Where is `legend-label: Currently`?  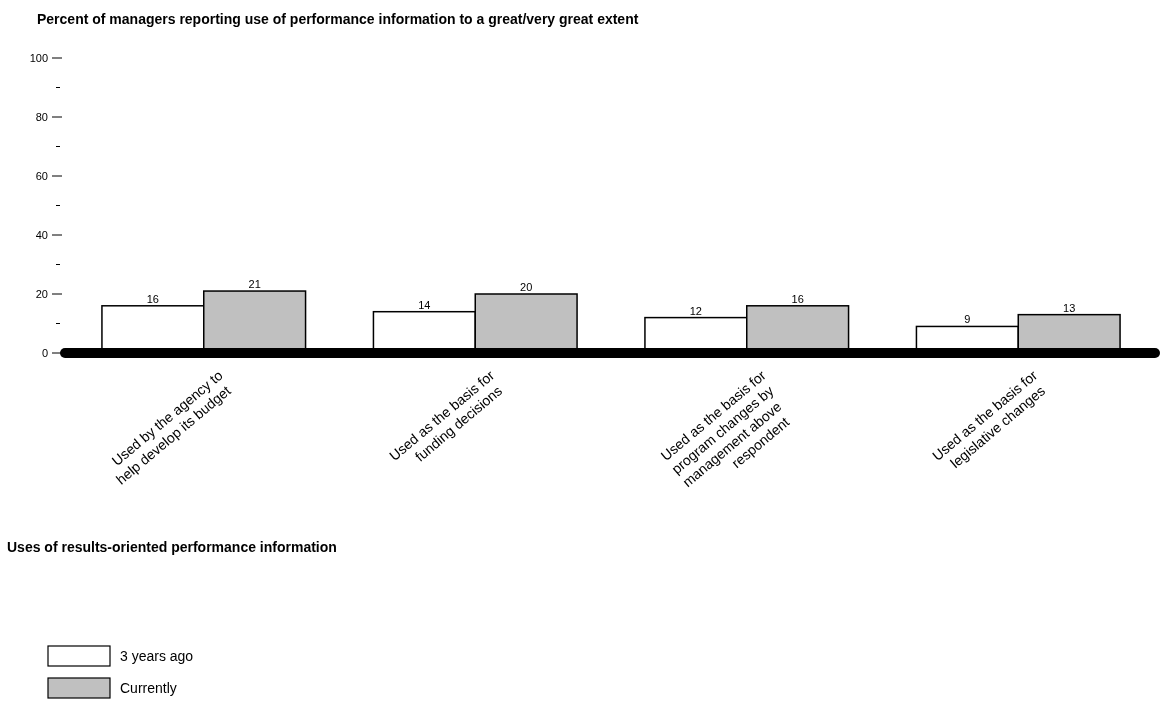 legend-label: Currently is located at coordinates (148, 688).